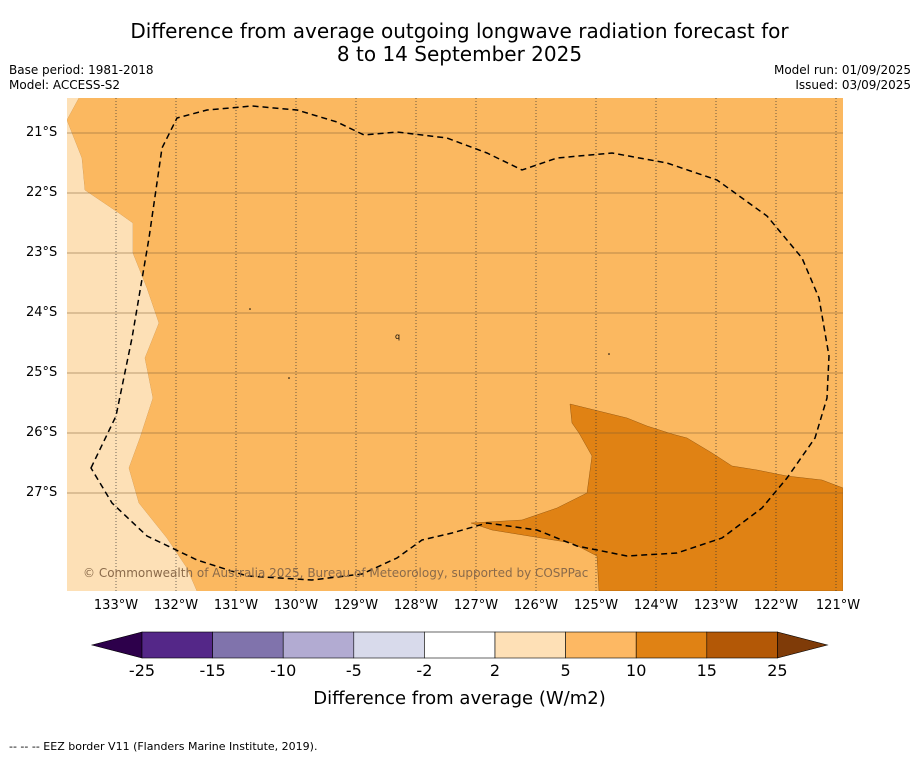 This screenshot has width=919, height=758. Describe the element at coordinates (356, 605) in the screenshot. I see `lon-label: 129°W` at that location.